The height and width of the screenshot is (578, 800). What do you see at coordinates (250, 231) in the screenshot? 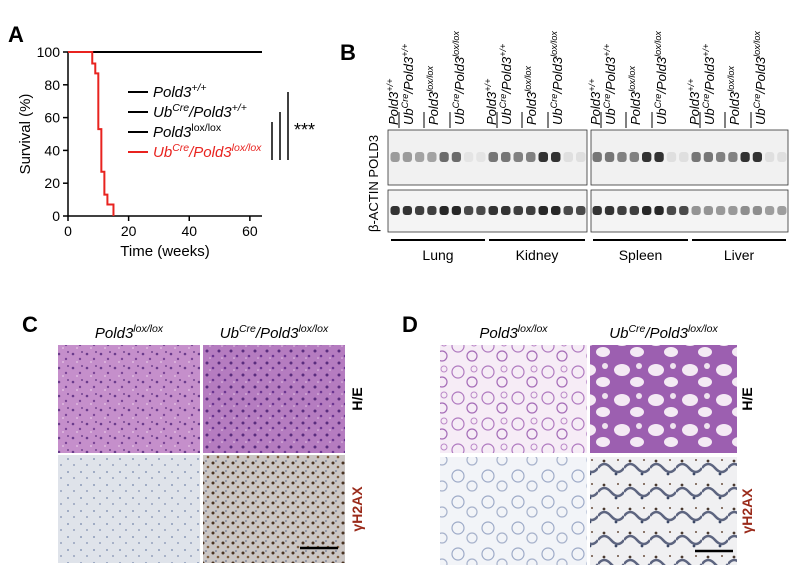
I see `x-tick-label: 60` at bounding box center [250, 231].